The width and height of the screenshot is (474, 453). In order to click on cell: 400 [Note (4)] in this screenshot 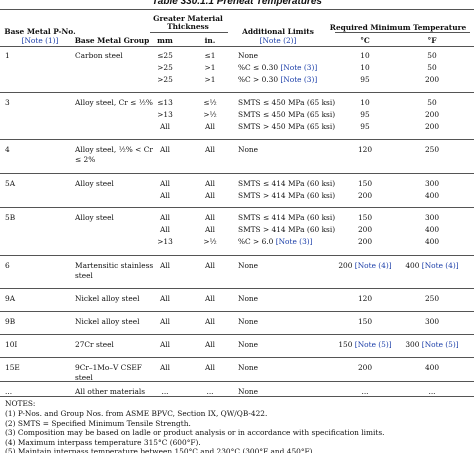, I will do `click(431, 265)`.